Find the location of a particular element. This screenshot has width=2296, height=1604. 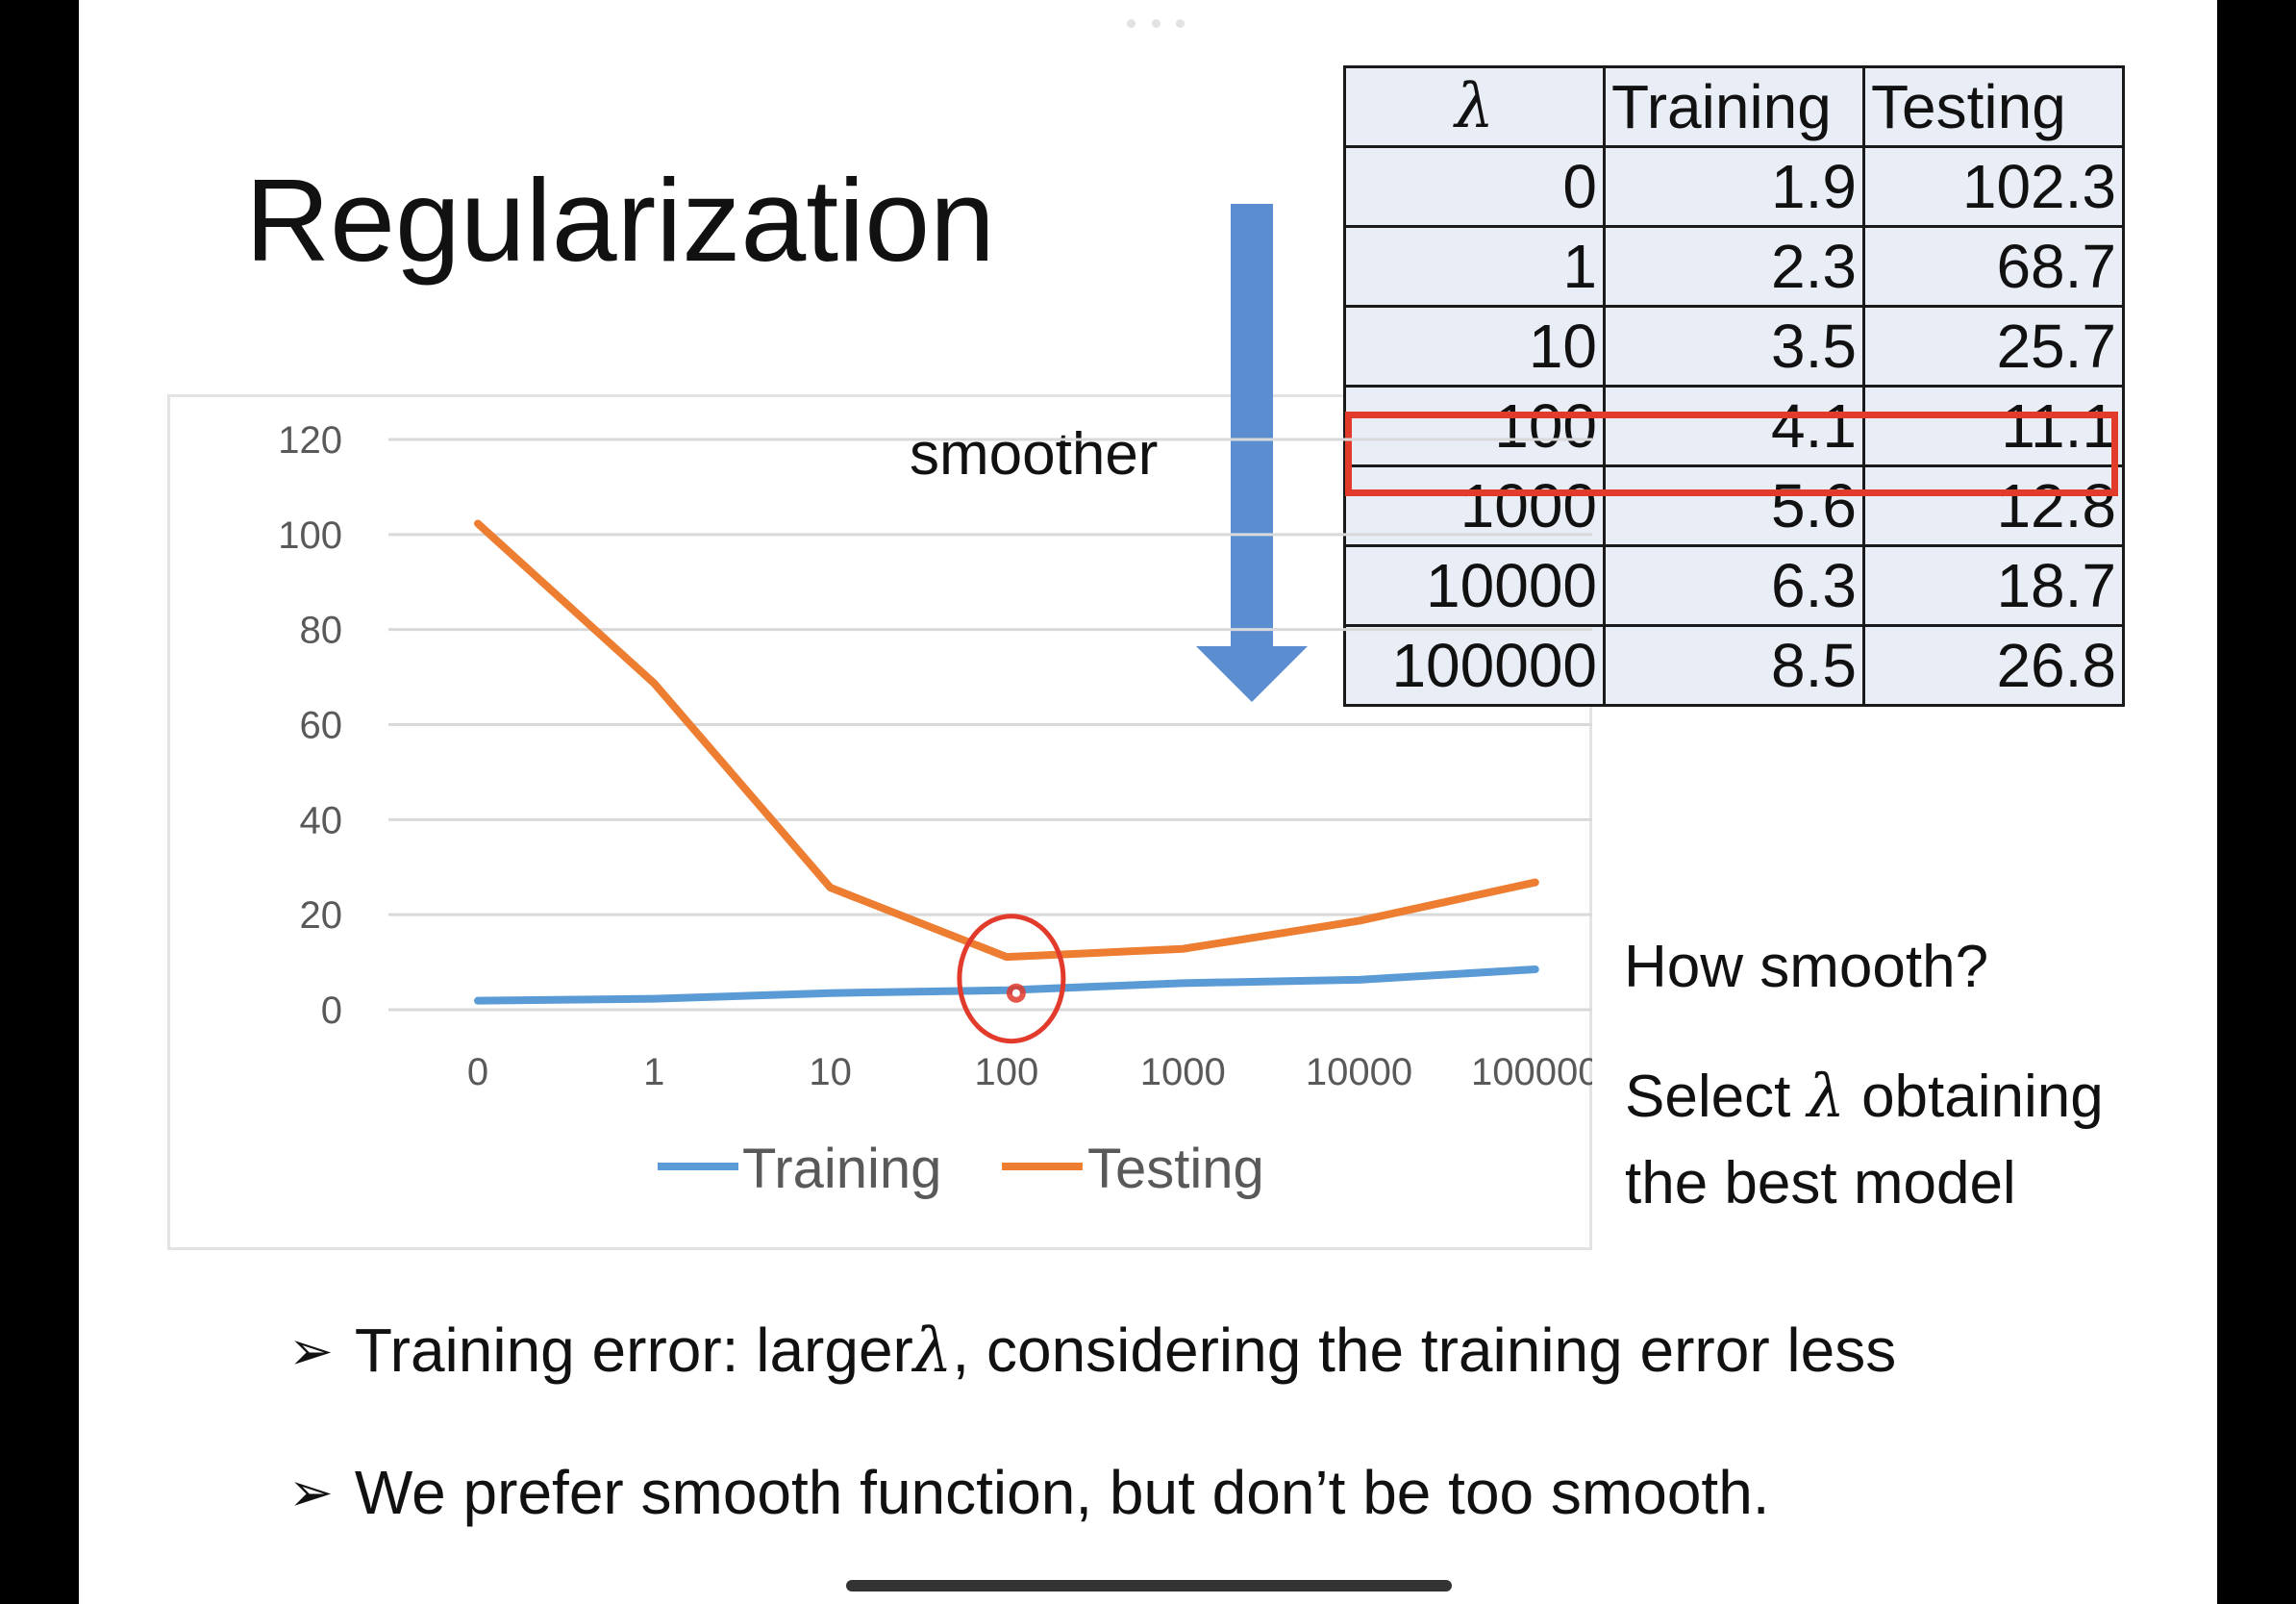

side-answer-post: obtaining the best model is located at coordinates (1864, 1140).